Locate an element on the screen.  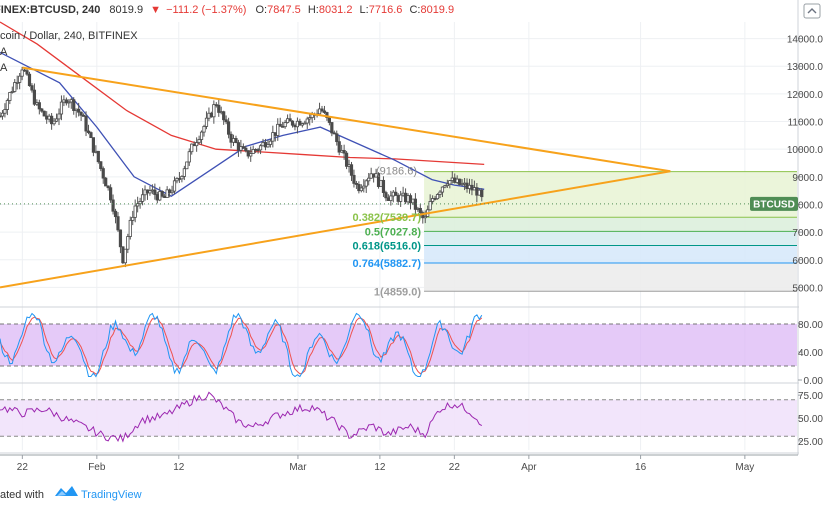
stochastic-tick-label: 0.00 is located at coordinates (814, 381).